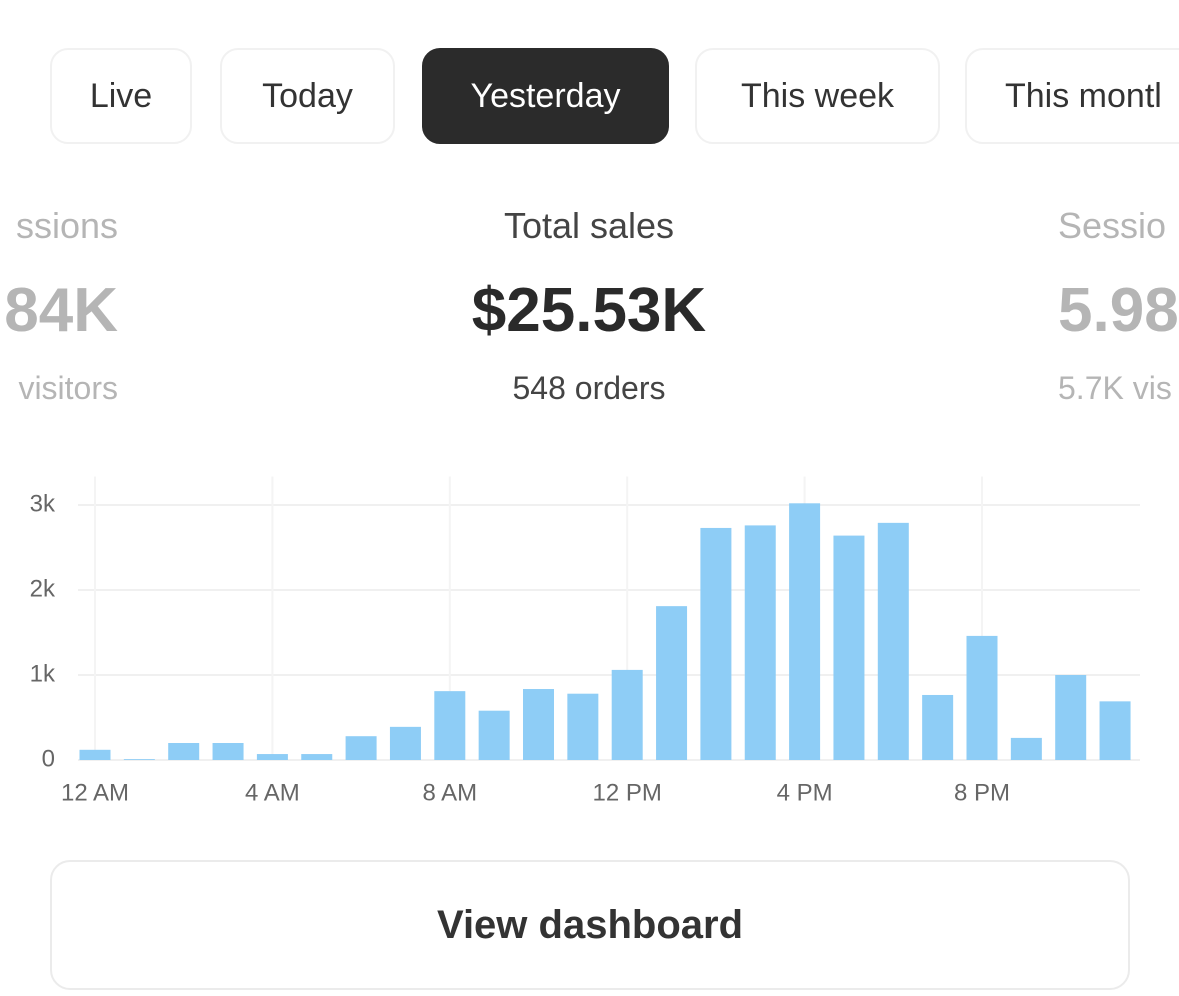  Describe the element at coordinates (590, 925) in the screenshot. I see `view-dashboard-button: View dashboard` at that location.